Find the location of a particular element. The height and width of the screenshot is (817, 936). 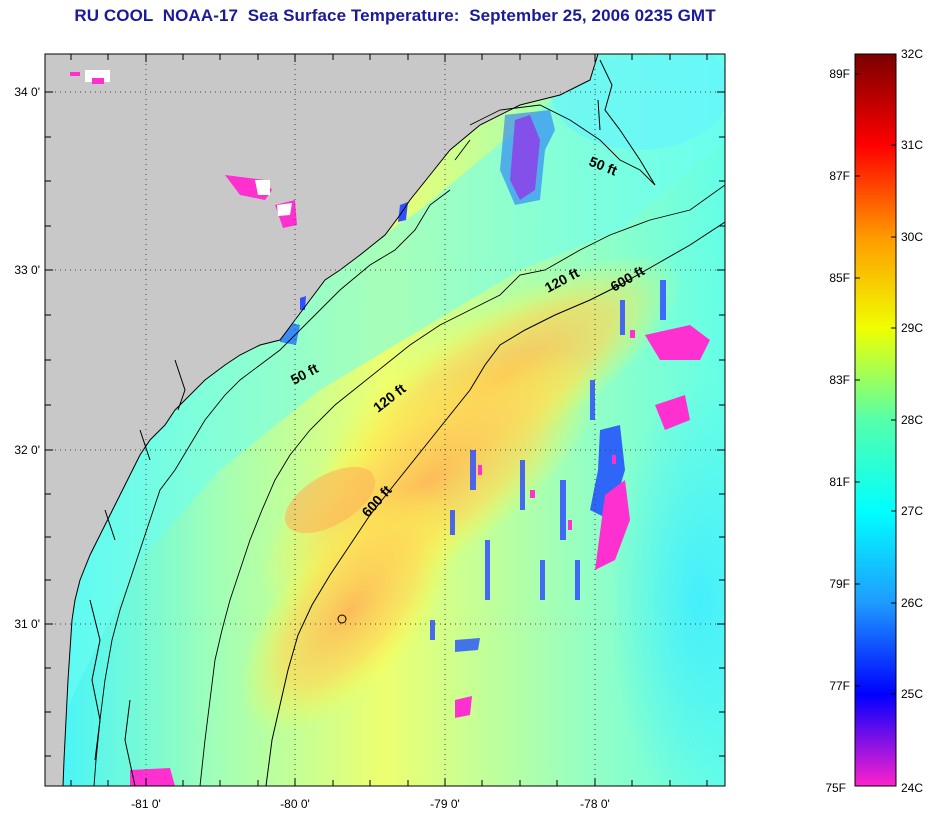

cold-patch-south is located at coordinates (463, 707).